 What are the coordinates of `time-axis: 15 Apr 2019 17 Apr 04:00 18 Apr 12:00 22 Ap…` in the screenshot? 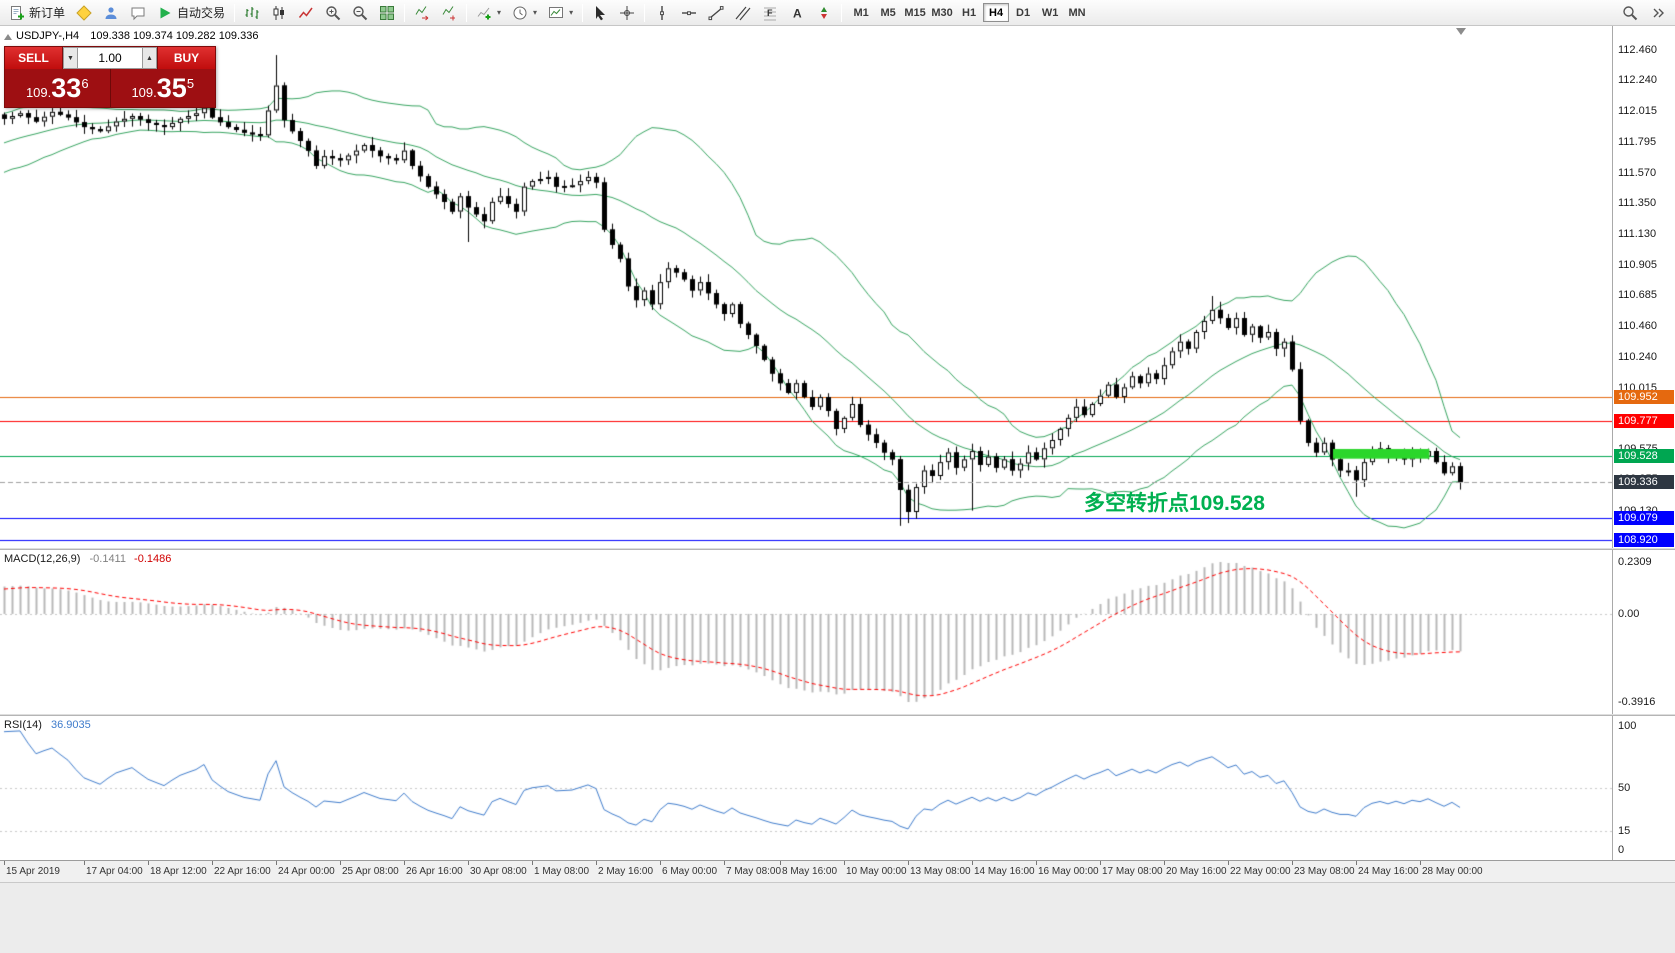 It's located at (837, 871).